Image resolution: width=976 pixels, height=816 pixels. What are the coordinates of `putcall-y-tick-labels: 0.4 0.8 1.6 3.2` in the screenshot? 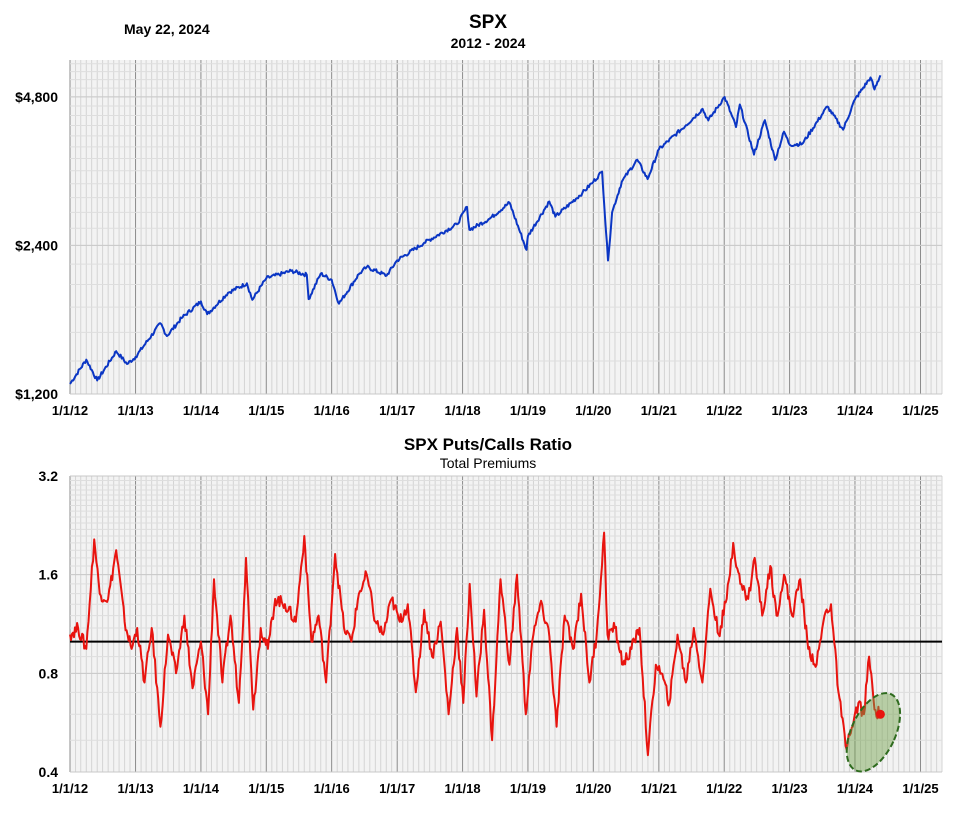 It's located at (49, 624).